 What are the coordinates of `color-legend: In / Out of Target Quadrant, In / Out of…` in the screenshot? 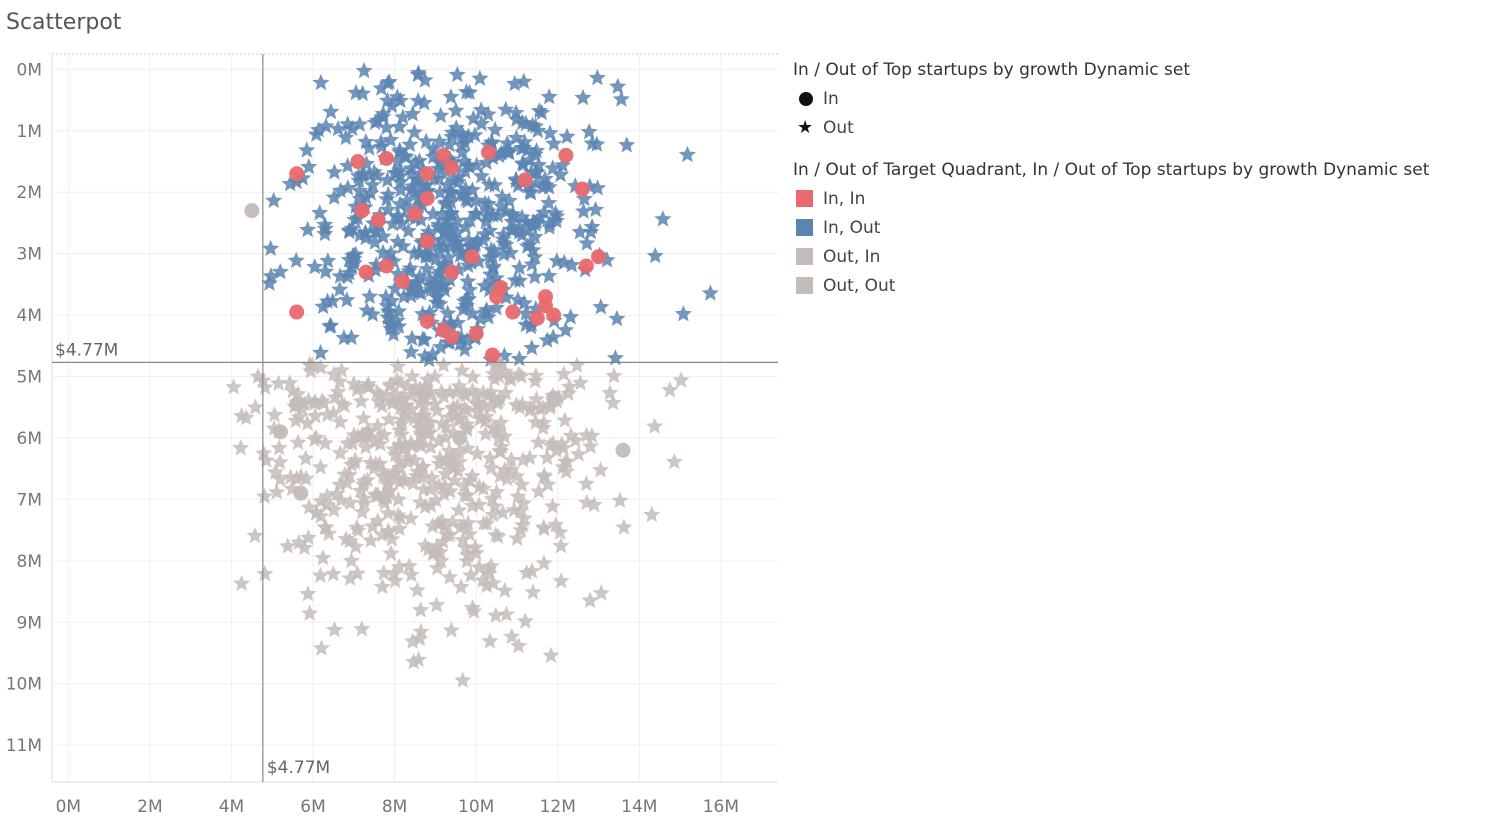 It's located at (1111, 230).